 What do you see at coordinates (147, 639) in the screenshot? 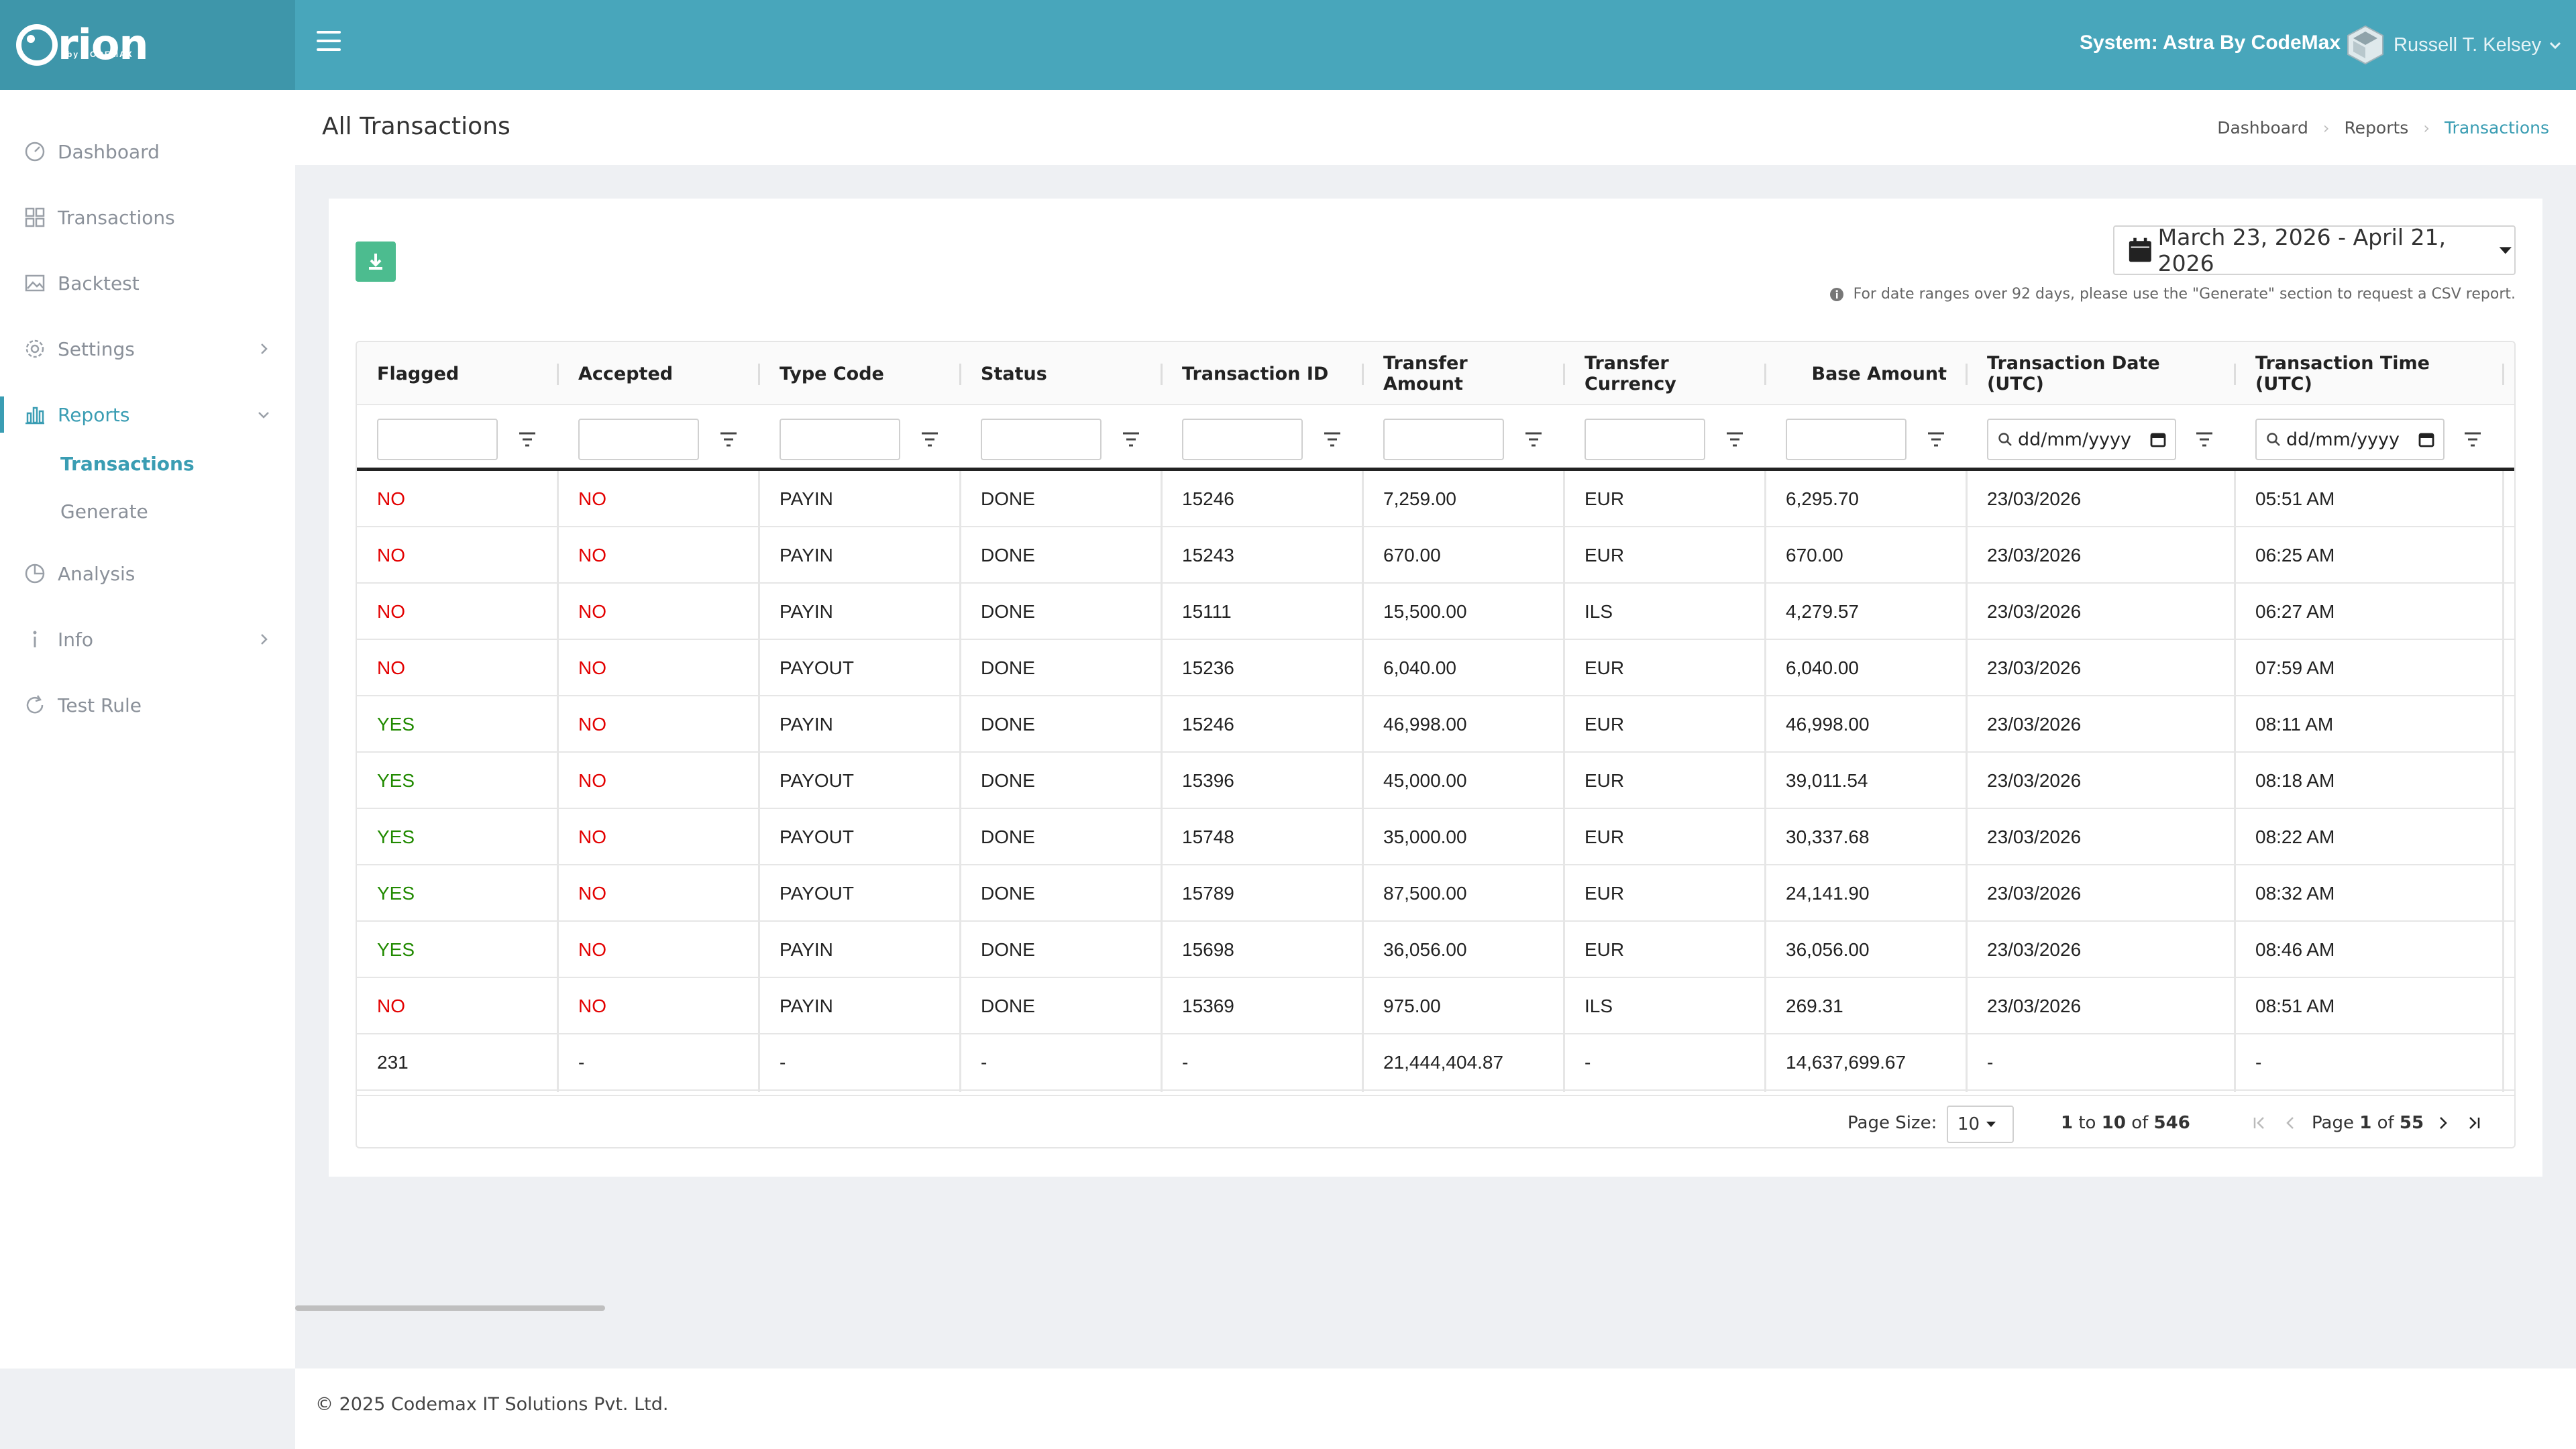
I see `sidebar-item-info: Info` at bounding box center [147, 639].